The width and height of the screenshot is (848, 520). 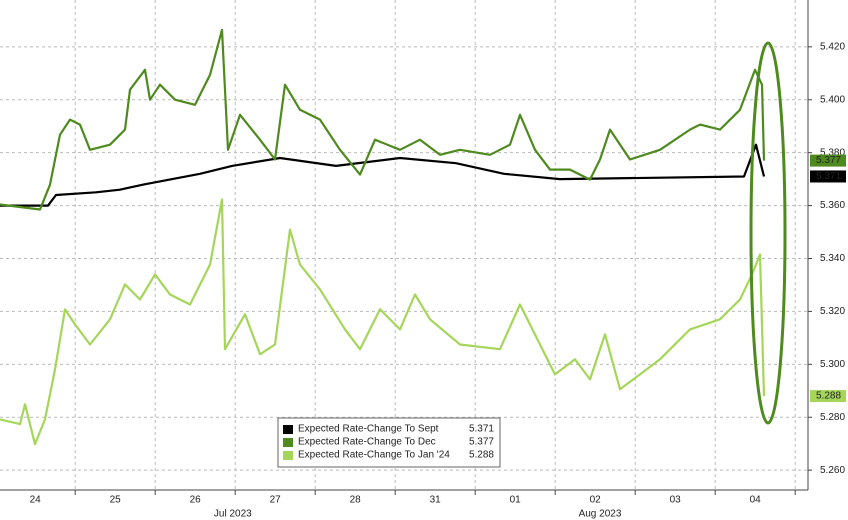 I want to click on x-period-label: Jul 2023, so click(x=233, y=514).